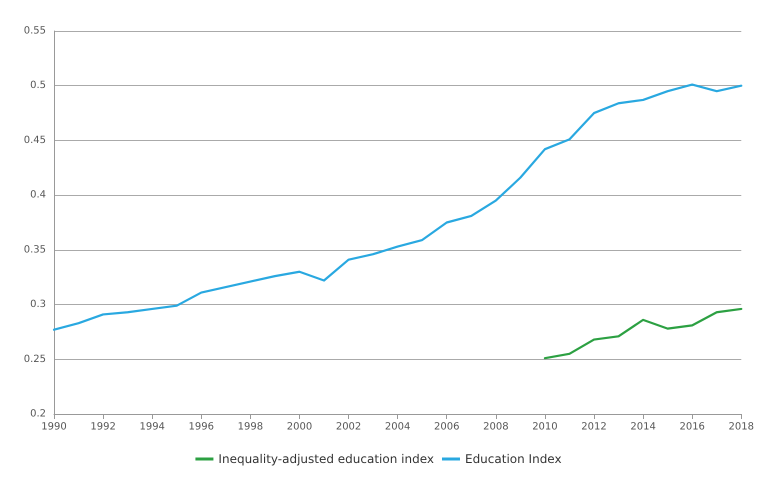 The image size is (757, 482). What do you see at coordinates (594, 427) in the screenshot?
I see `x-tick-label: 2012` at bounding box center [594, 427].